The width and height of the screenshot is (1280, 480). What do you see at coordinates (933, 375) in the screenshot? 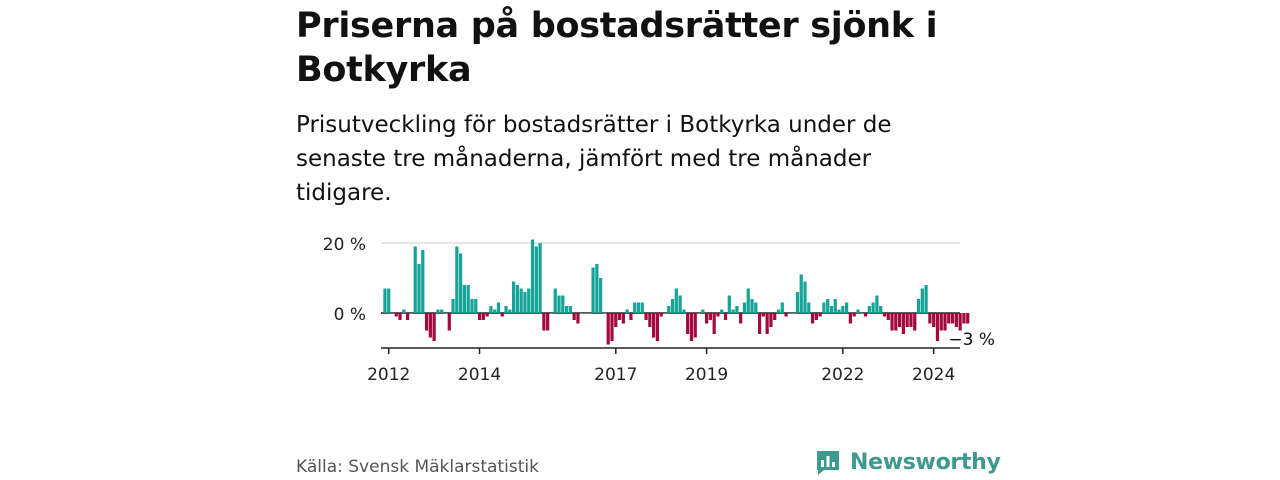
I see `x-tick-label: 2024` at bounding box center [933, 375].